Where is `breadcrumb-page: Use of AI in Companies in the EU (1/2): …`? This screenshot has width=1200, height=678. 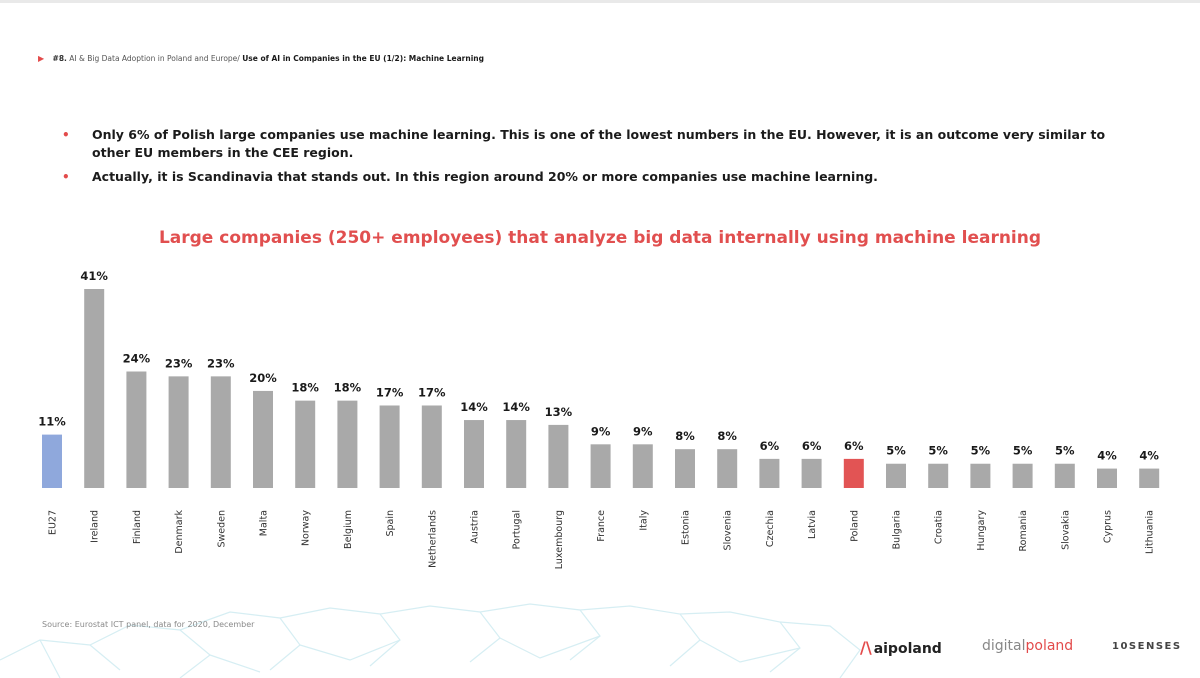
breadcrumb-page: Use of AI in Companies in the EU (1/2): … is located at coordinates (363, 58).